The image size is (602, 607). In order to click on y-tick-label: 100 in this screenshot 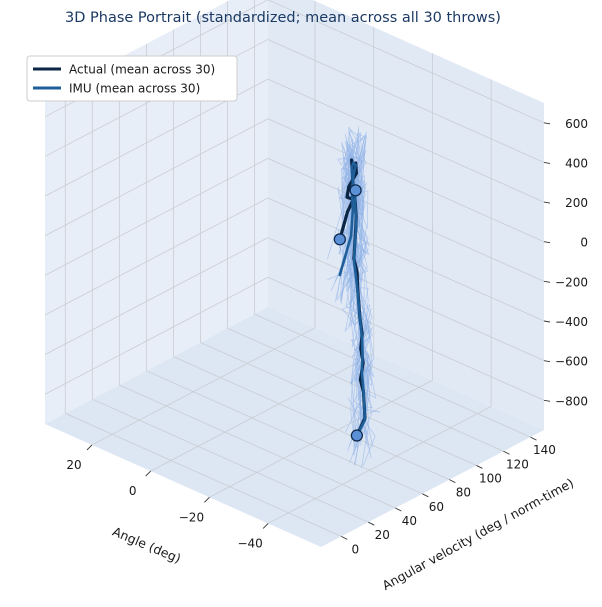, I will do `click(490, 478)`.